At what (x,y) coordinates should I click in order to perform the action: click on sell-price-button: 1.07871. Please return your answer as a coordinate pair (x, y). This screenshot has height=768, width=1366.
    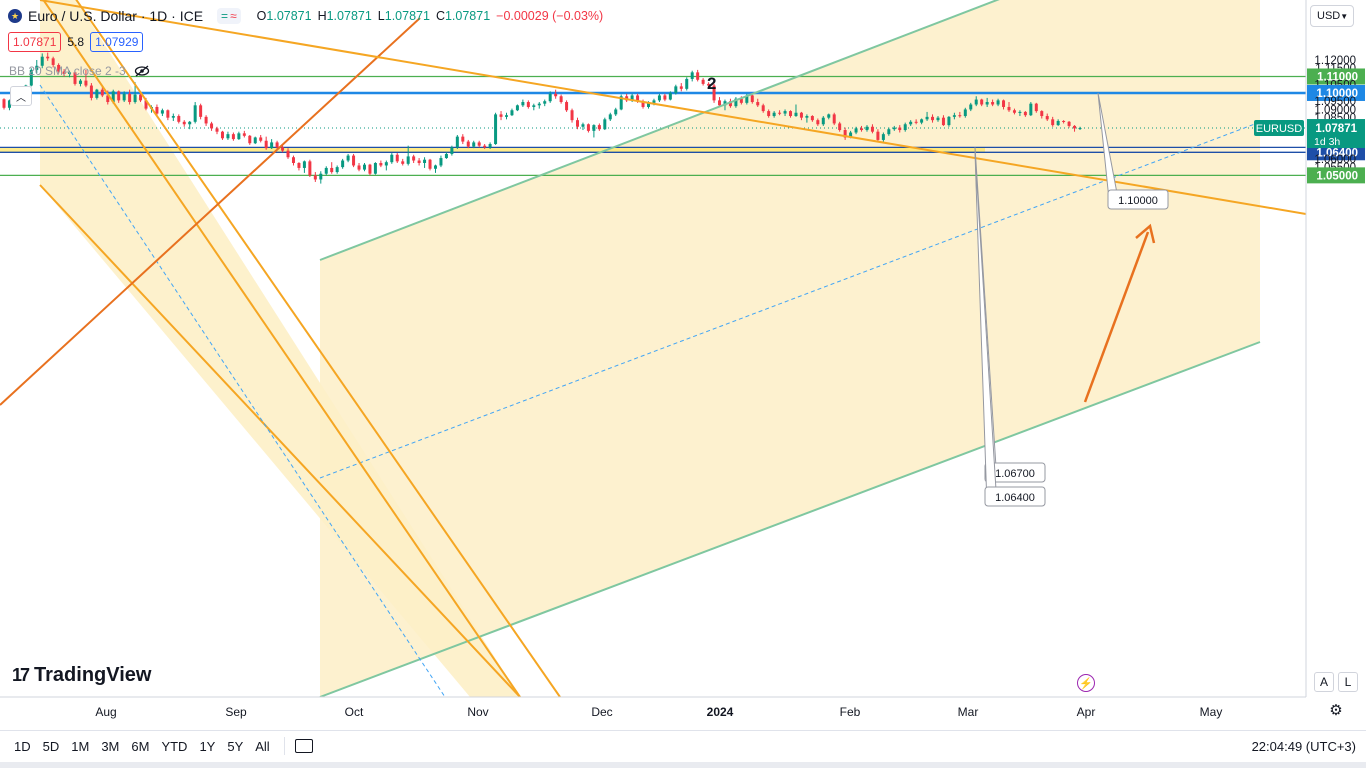
    Looking at the image, I should click on (35, 42).